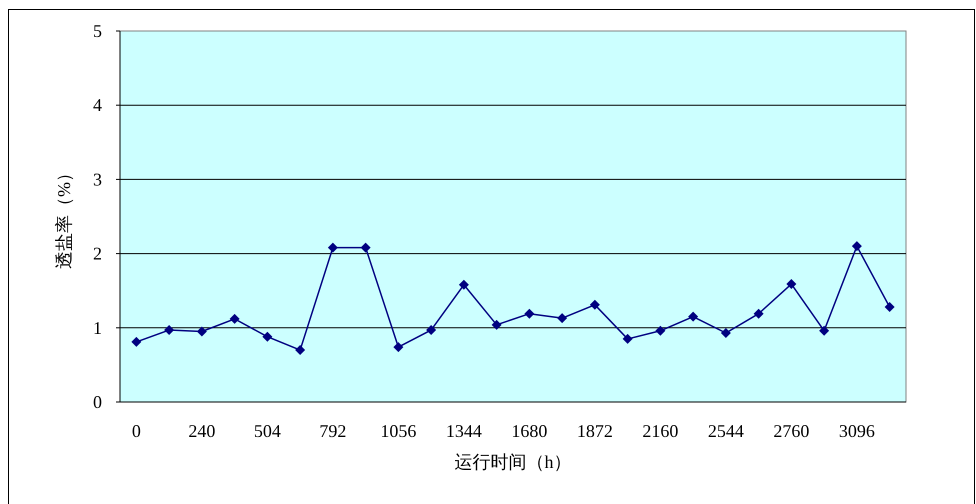  What do you see at coordinates (464, 431) in the screenshot?
I see `x-tick-label: 1344` at bounding box center [464, 431].